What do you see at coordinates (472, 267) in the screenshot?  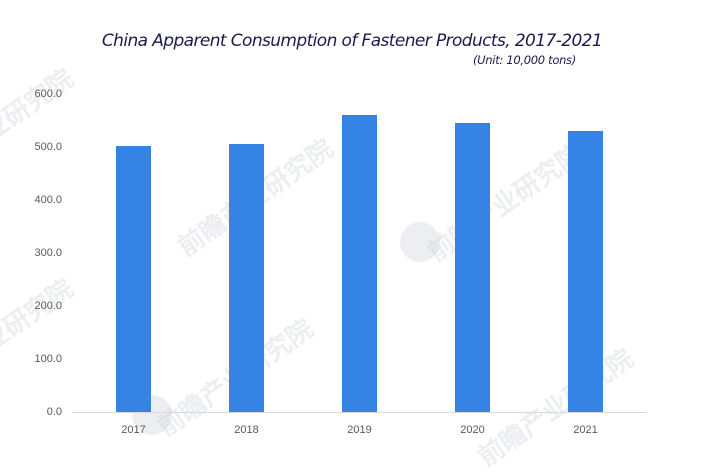 I see `bar-2020` at bounding box center [472, 267].